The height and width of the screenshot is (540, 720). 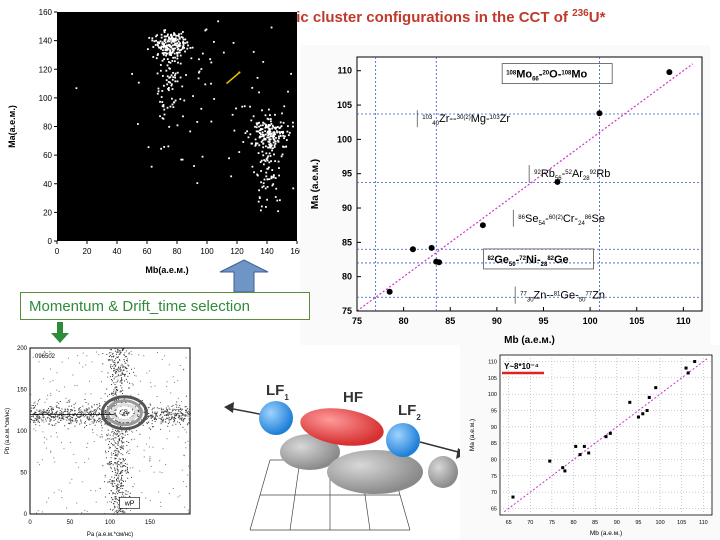 I want to click on arrow-left-head, so click(x=229, y=407).